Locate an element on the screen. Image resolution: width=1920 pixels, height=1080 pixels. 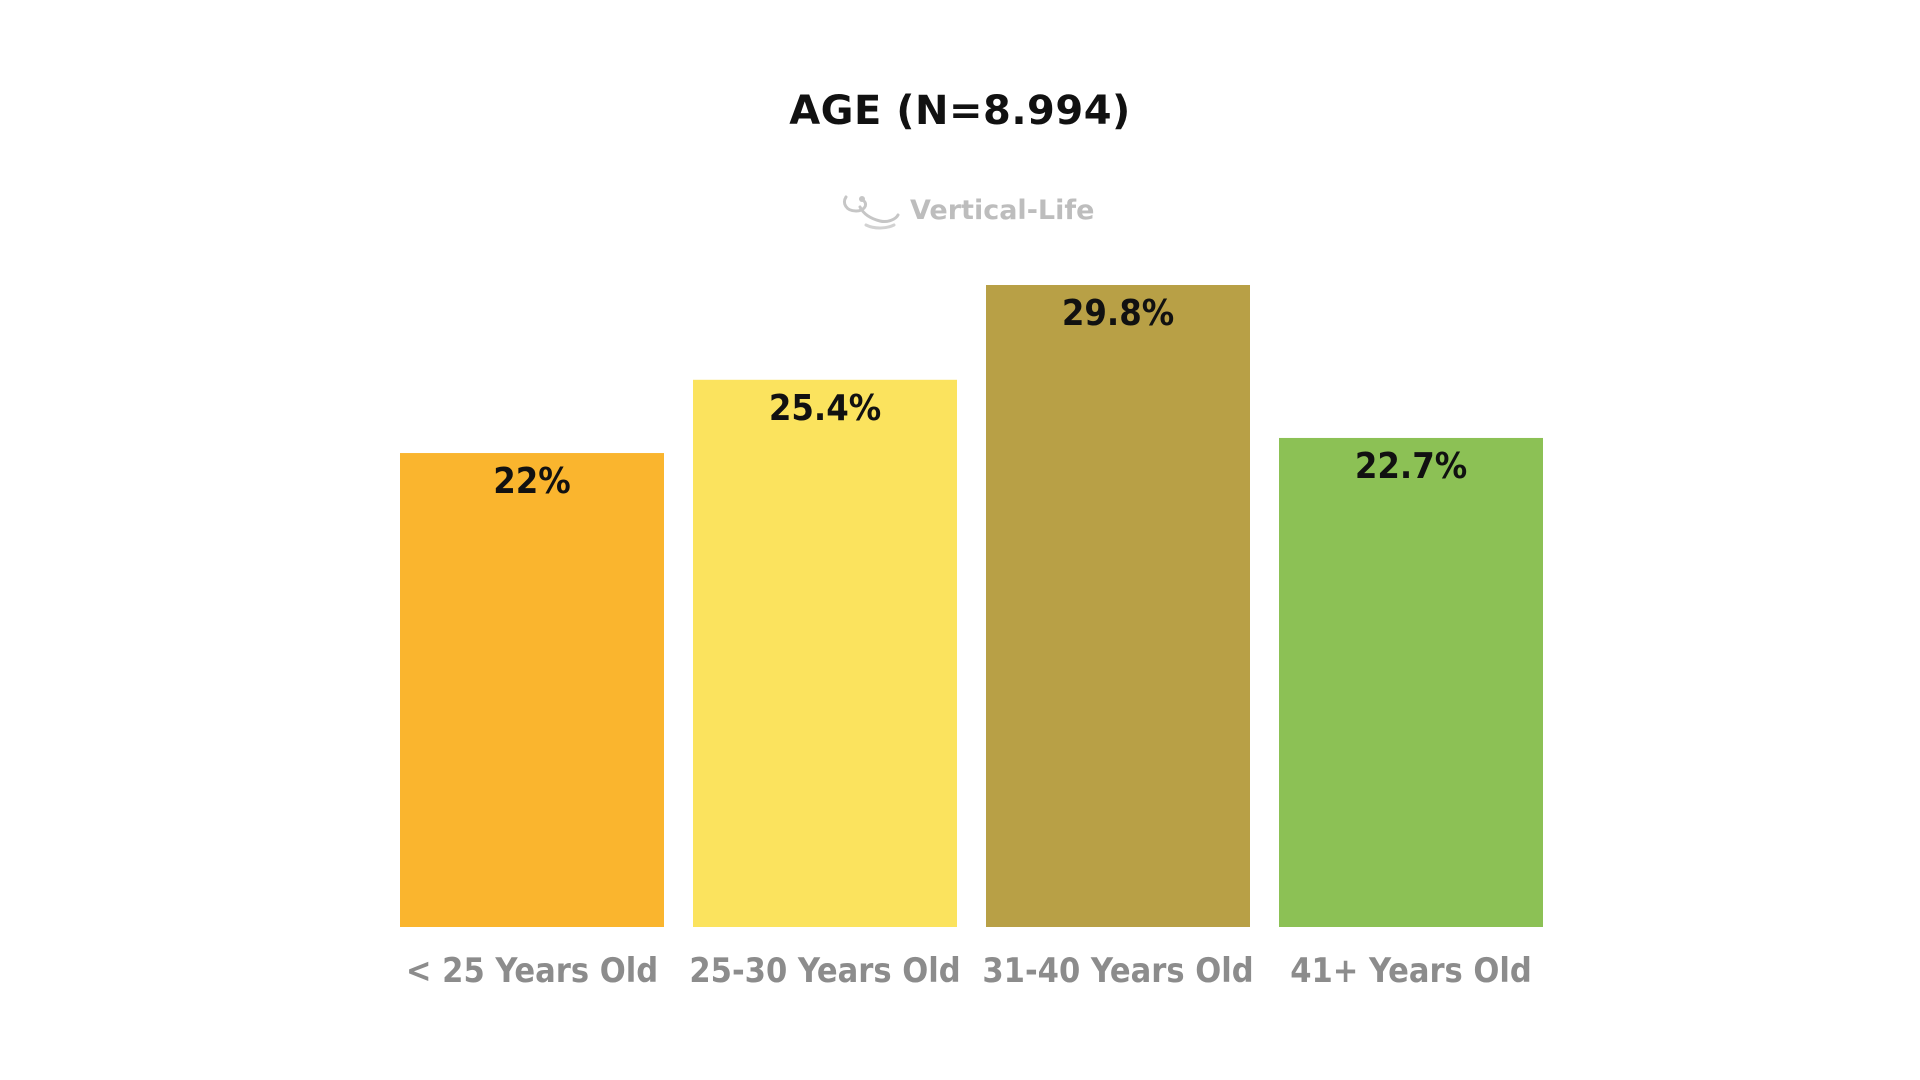
x-tick-label: 41+ Years Old is located at coordinates (1411, 971).